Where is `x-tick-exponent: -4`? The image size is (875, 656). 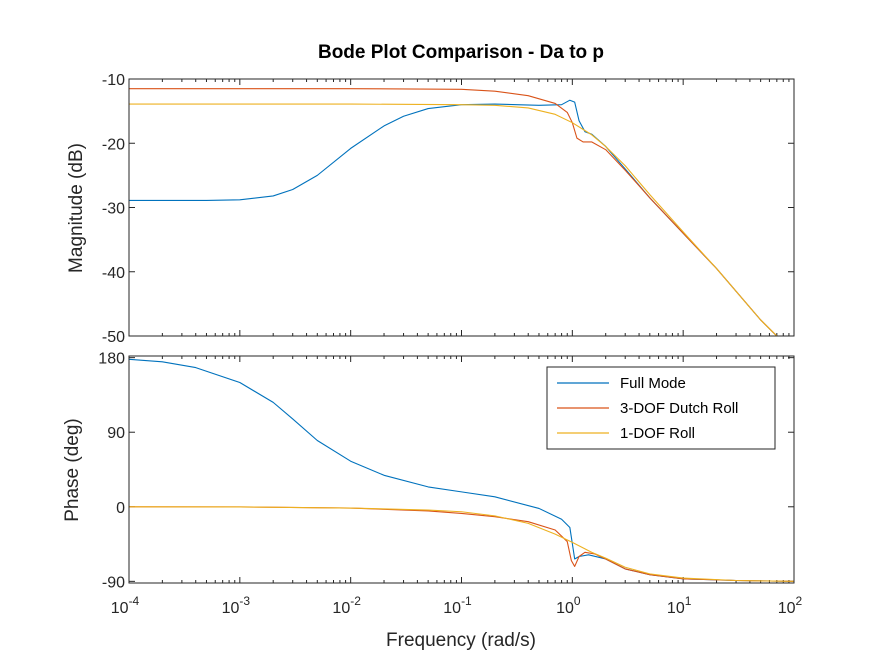
x-tick-exponent: -4 is located at coordinates (134, 601).